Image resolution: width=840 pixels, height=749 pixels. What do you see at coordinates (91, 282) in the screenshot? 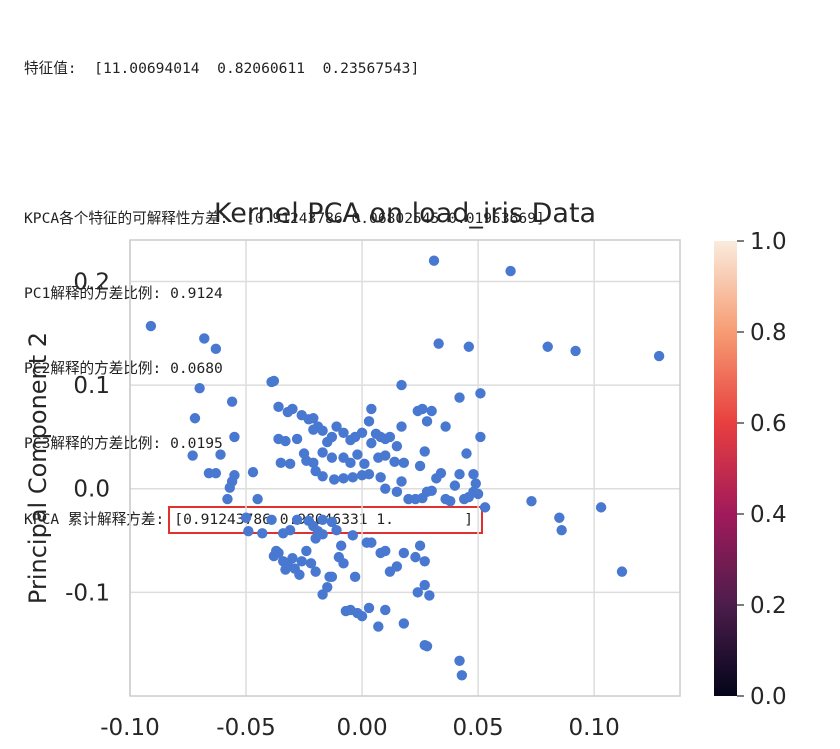
I see `y-tick-label: 0.2` at bounding box center [91, 282].